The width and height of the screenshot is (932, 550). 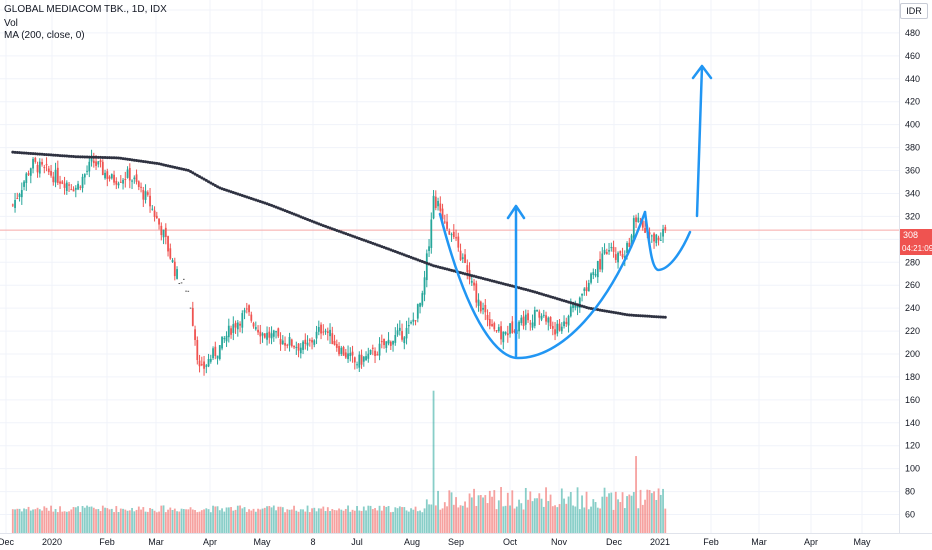 What do you see at coordinates (516, 281) in the screenshot?
I see `target-arrow-small-drawing` at bounding box center [516, 281].